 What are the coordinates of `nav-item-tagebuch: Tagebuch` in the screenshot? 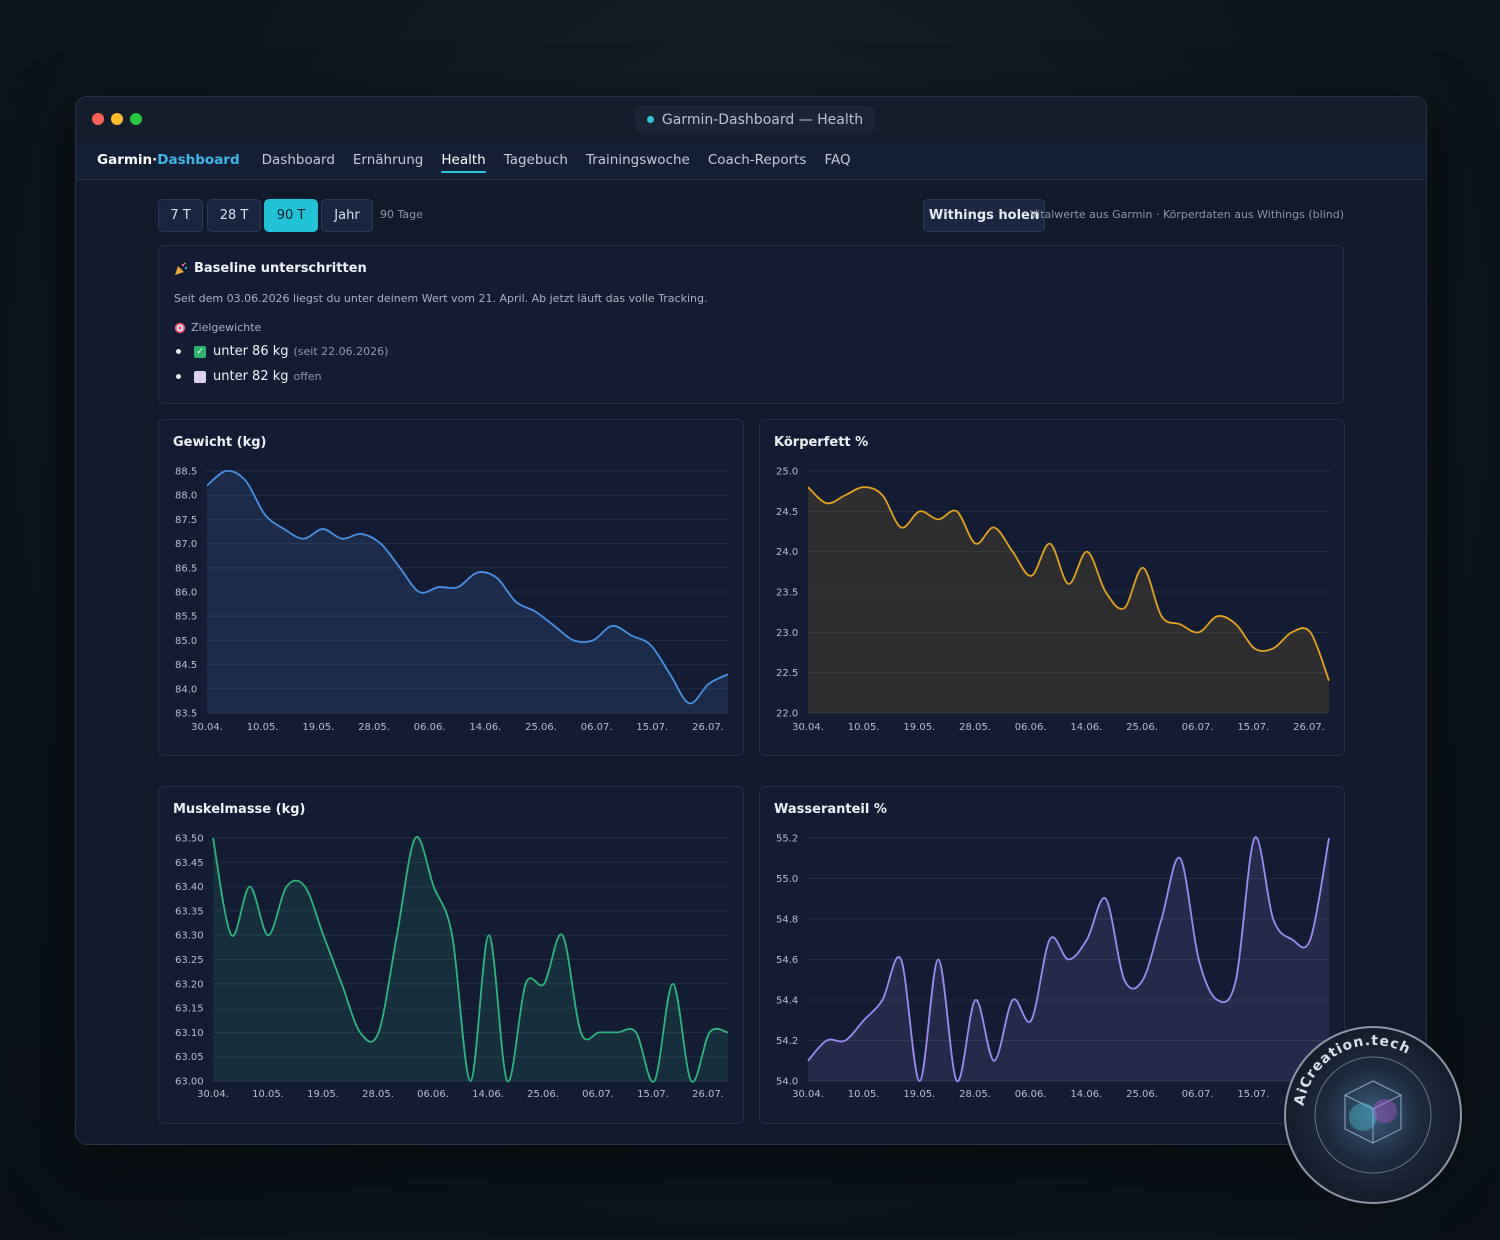 It's located at (535, 160).